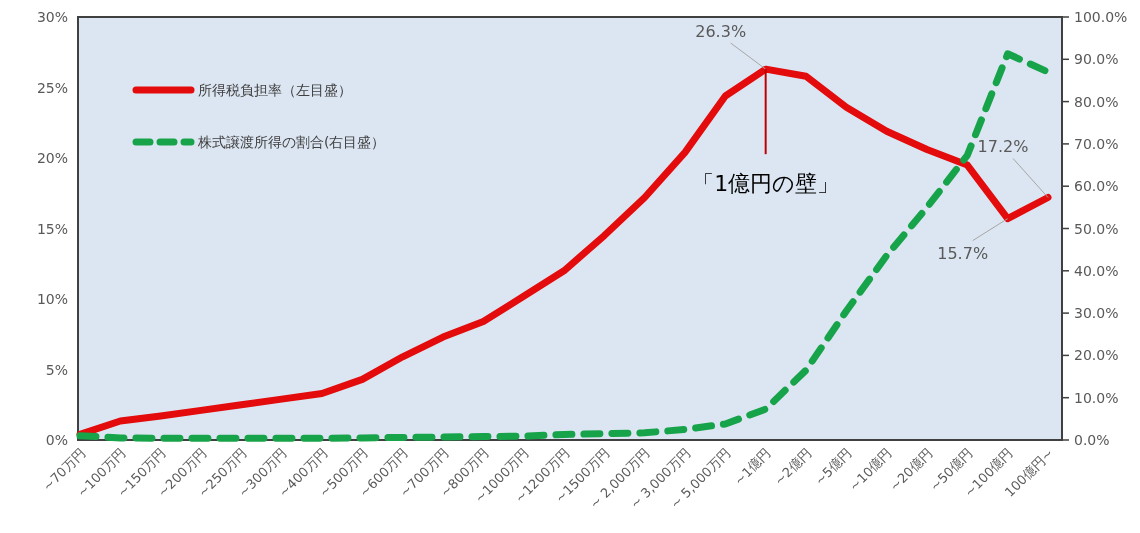 Image resolution: width=1140 pixels, height=533 pixels. I want to click on y2-tick-label: 10.0%, so click(1096, 397).